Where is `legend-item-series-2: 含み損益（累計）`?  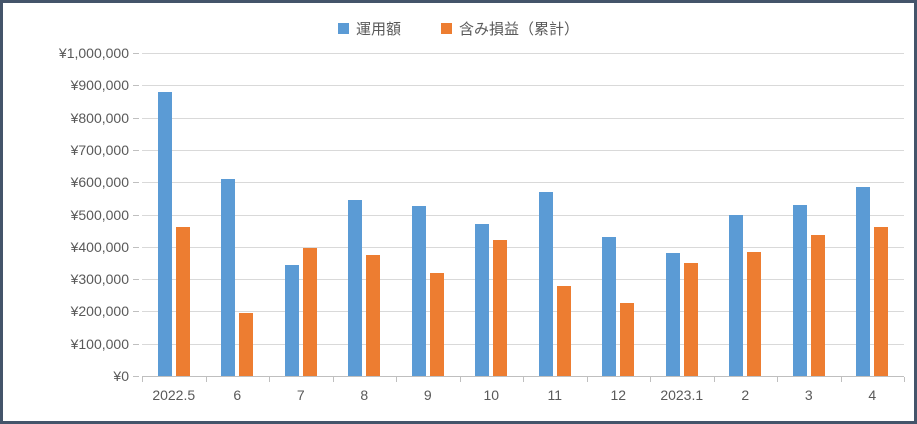 legend-item-series-2: 含み損益（累計） is located at coordinates (510, 28).